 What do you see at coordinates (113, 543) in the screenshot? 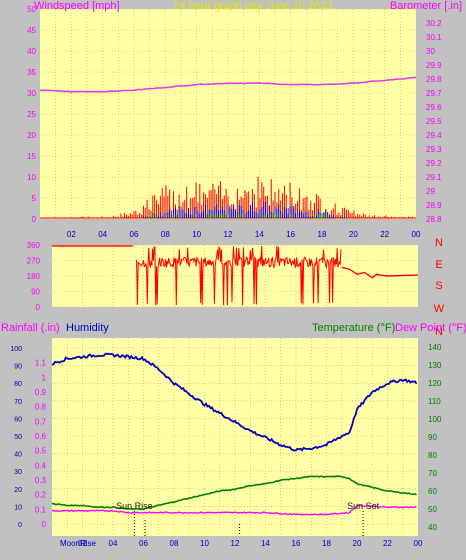
I see `temp-x-tick-label: 04` at bounding box center [113, 543].